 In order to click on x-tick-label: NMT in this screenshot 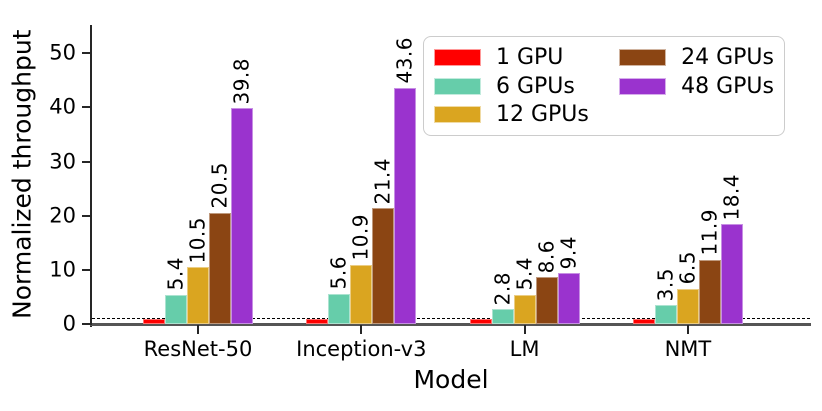, I will do `click(688, 349)`.